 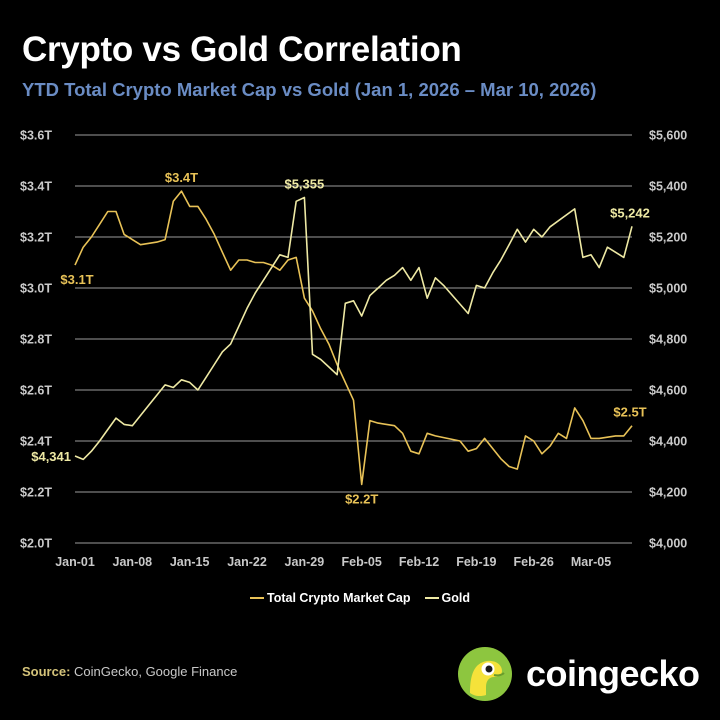 I want to click on data-label: $2.5T, so click(x=629, y=412).